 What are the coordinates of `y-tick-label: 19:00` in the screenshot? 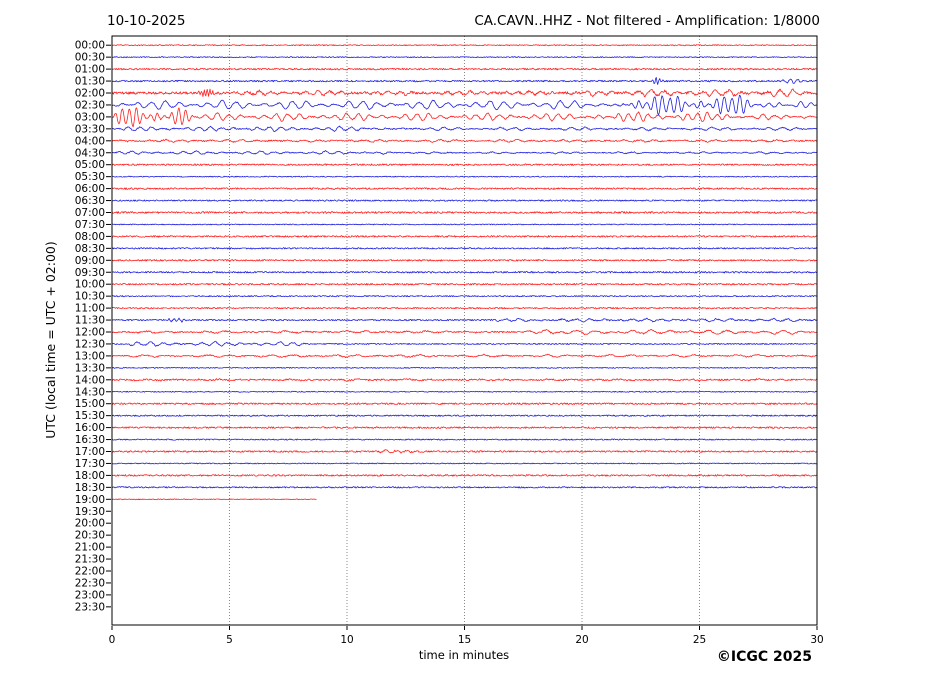 It's located at (90, 500).